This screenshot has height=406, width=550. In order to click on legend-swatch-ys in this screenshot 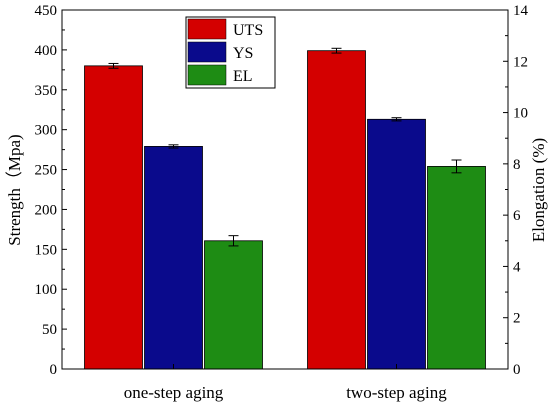, I will do `click(207, 52)`.